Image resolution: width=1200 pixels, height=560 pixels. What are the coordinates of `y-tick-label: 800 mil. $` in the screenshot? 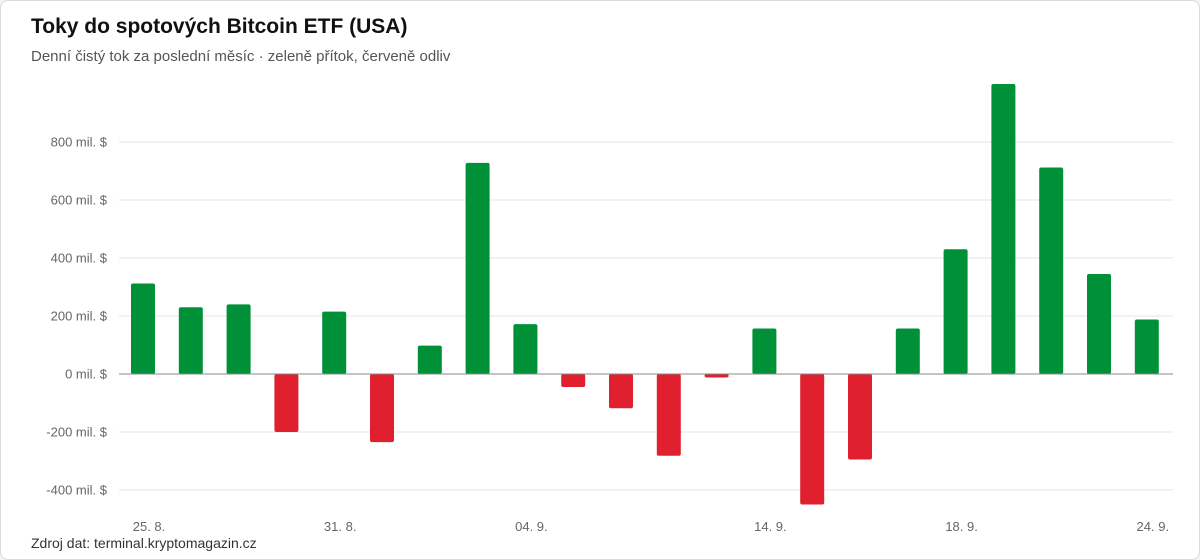 It's located at (79, 142).